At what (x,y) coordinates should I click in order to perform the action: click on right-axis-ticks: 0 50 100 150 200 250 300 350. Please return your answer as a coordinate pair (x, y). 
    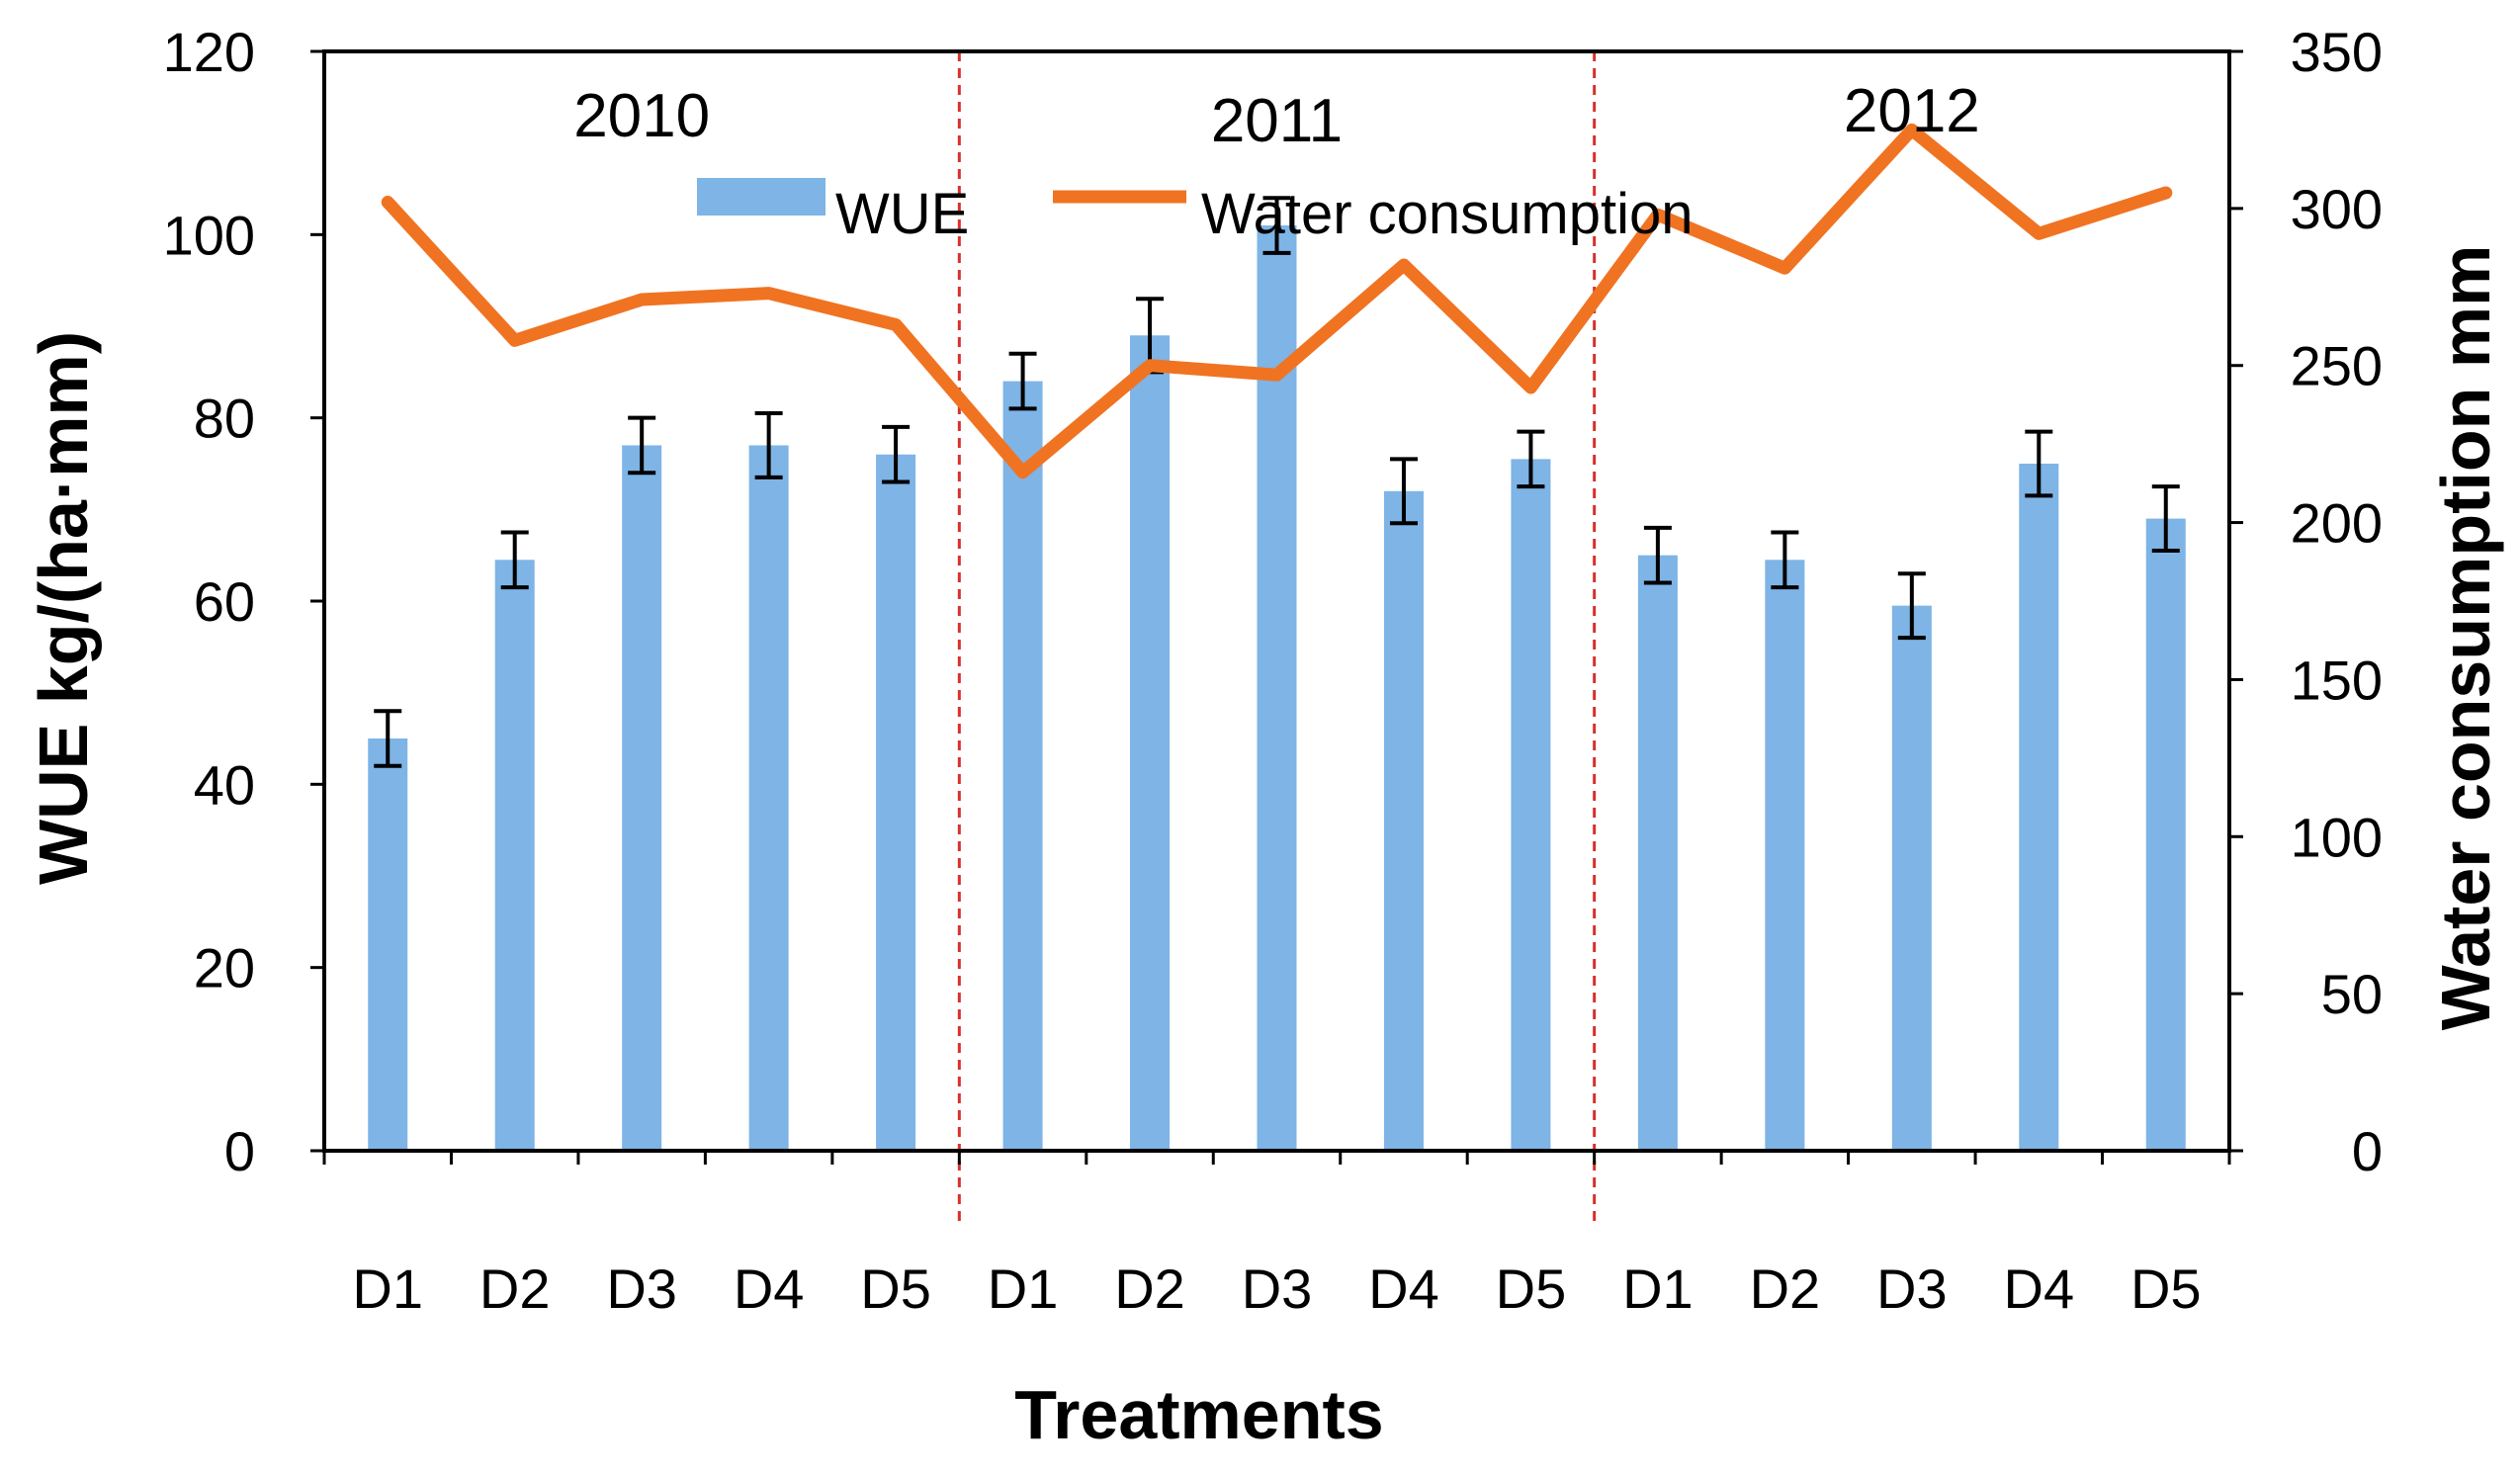
    Looking at the image, I should click on (2306, 601).